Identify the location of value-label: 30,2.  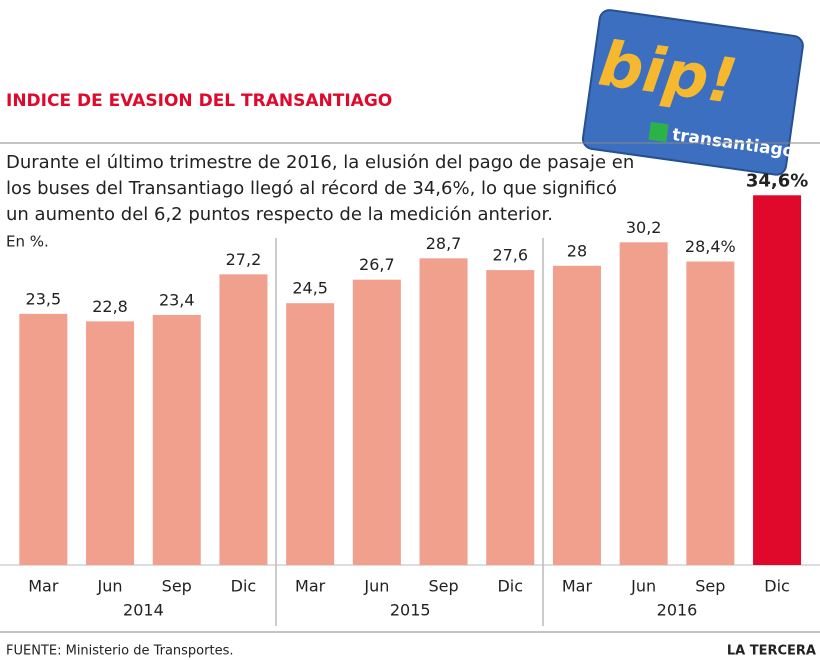
(644, 227).